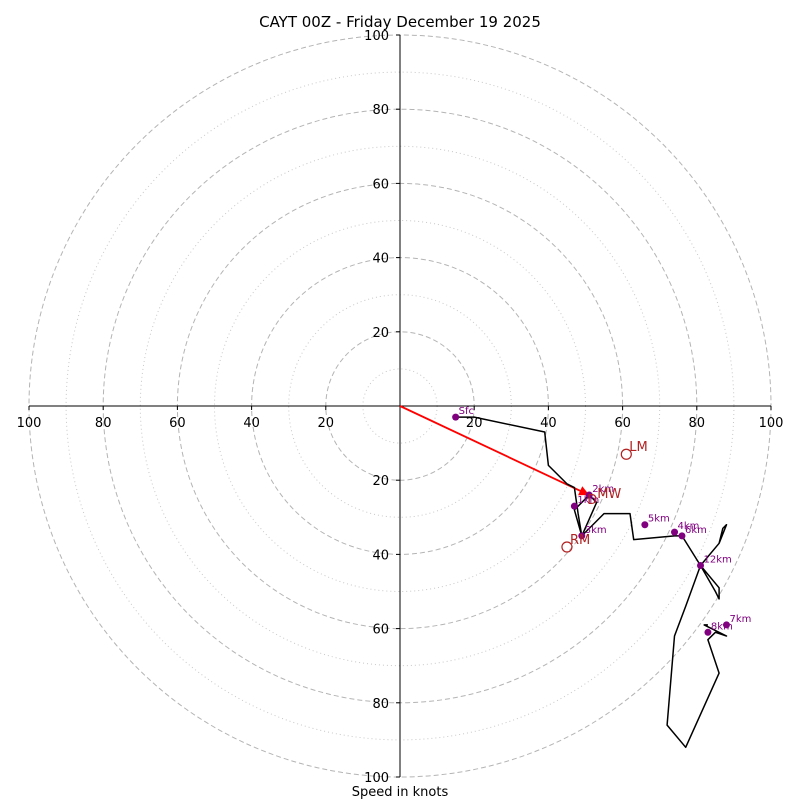 This screenshot has height=800, width=800. I want to click on height-marker: 12km, so click(714, 562).